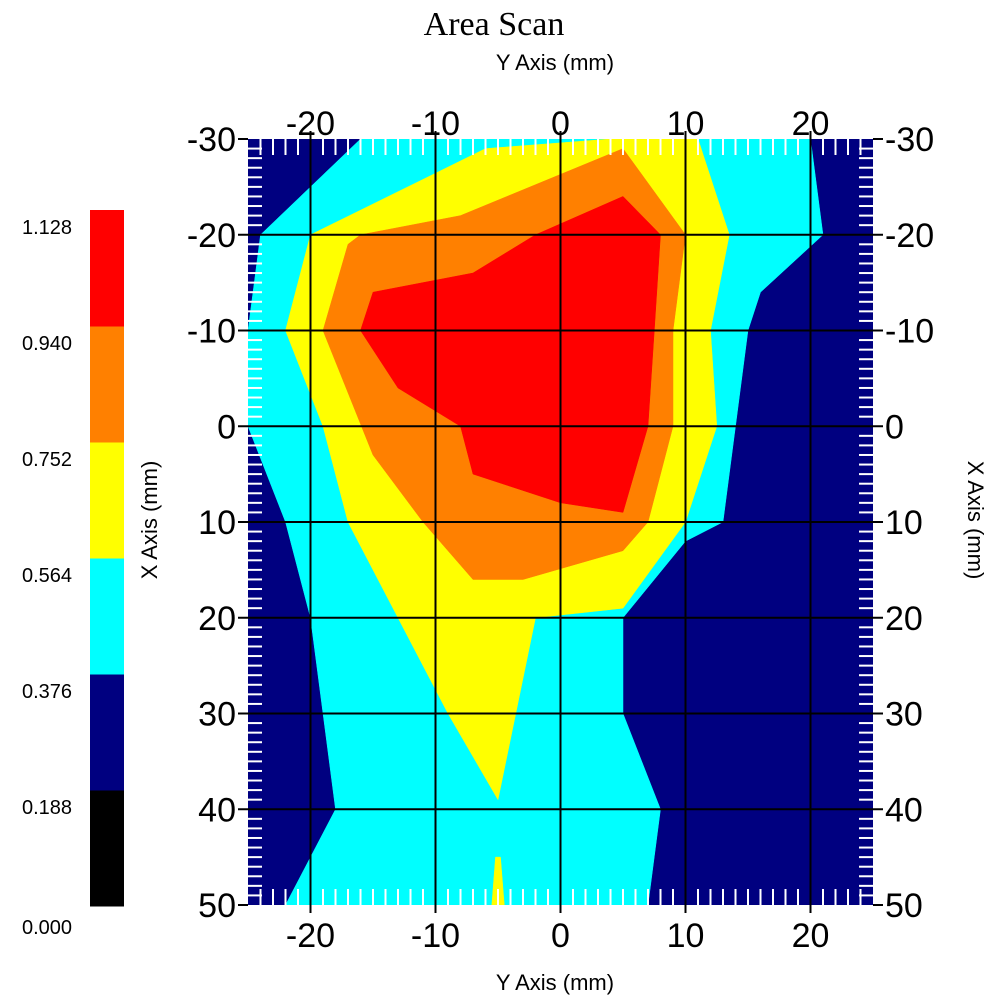 This screenshot has width=988, height=1002. I want to click on x-tick-label-top: 20, so click(811, 124).